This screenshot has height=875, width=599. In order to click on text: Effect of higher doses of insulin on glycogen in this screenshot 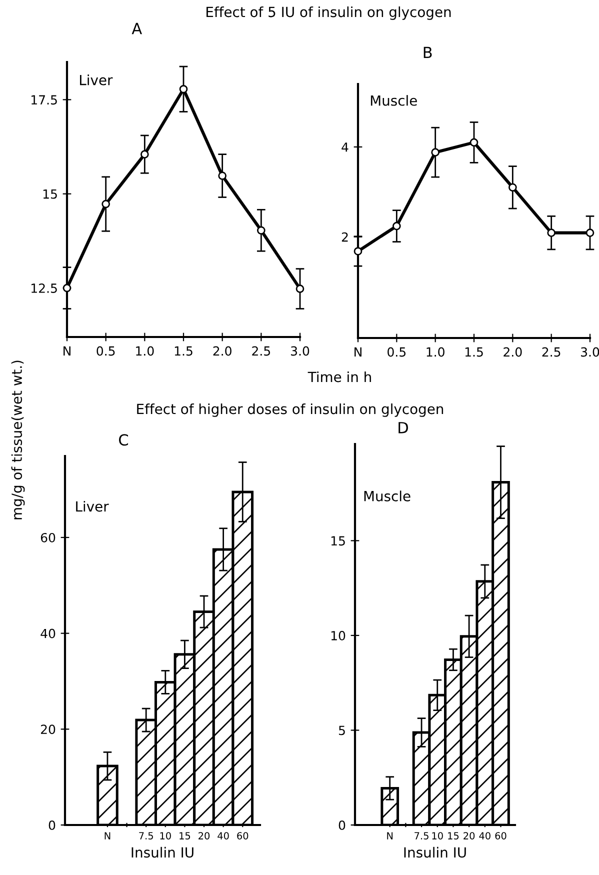, I will do `click(290, 410)`.